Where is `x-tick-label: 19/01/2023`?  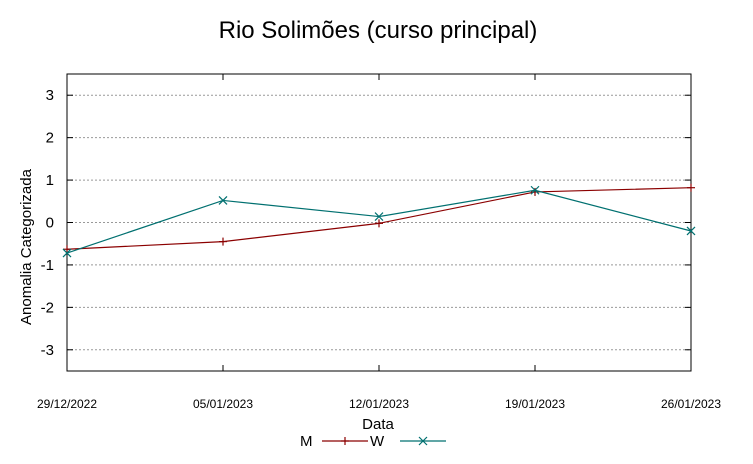
x-tick-label: 19/01/2023 is located at coordinates (535, 404).